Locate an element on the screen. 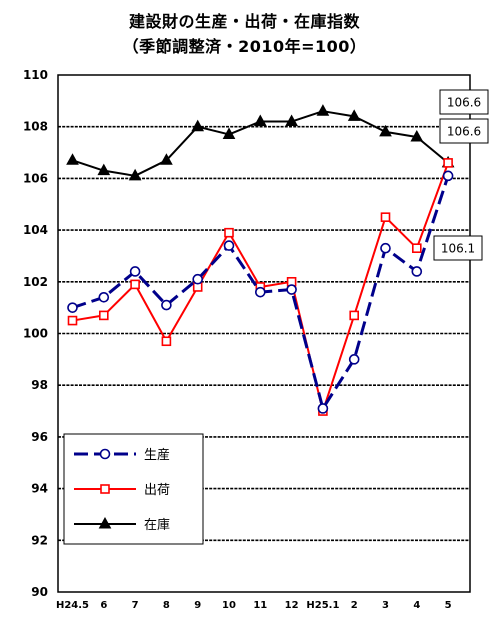  x-tick-label: H25.1 is located at coordinates (322, 605).